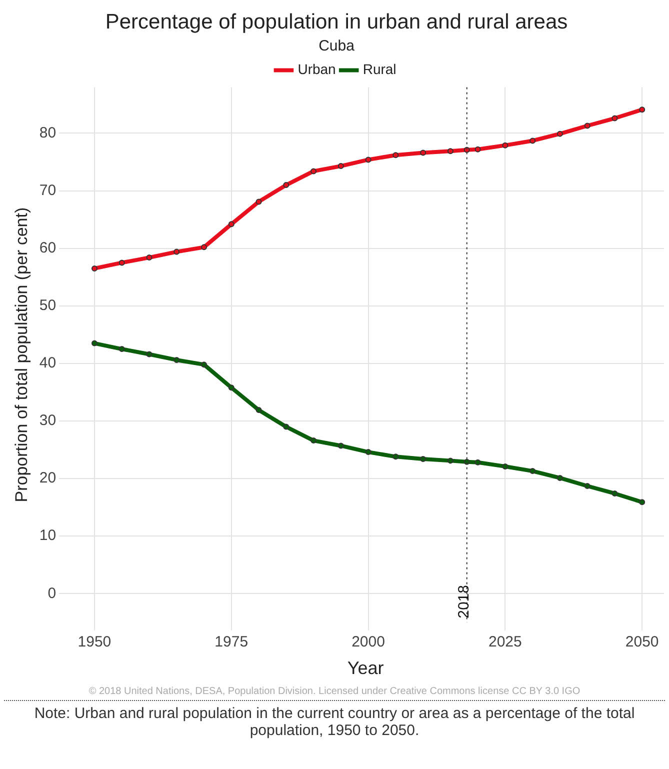  What do you see at coordinates (47, 535) in the screenshot?
I see `y-tick-label: 10` at bounding box center [47, 535].